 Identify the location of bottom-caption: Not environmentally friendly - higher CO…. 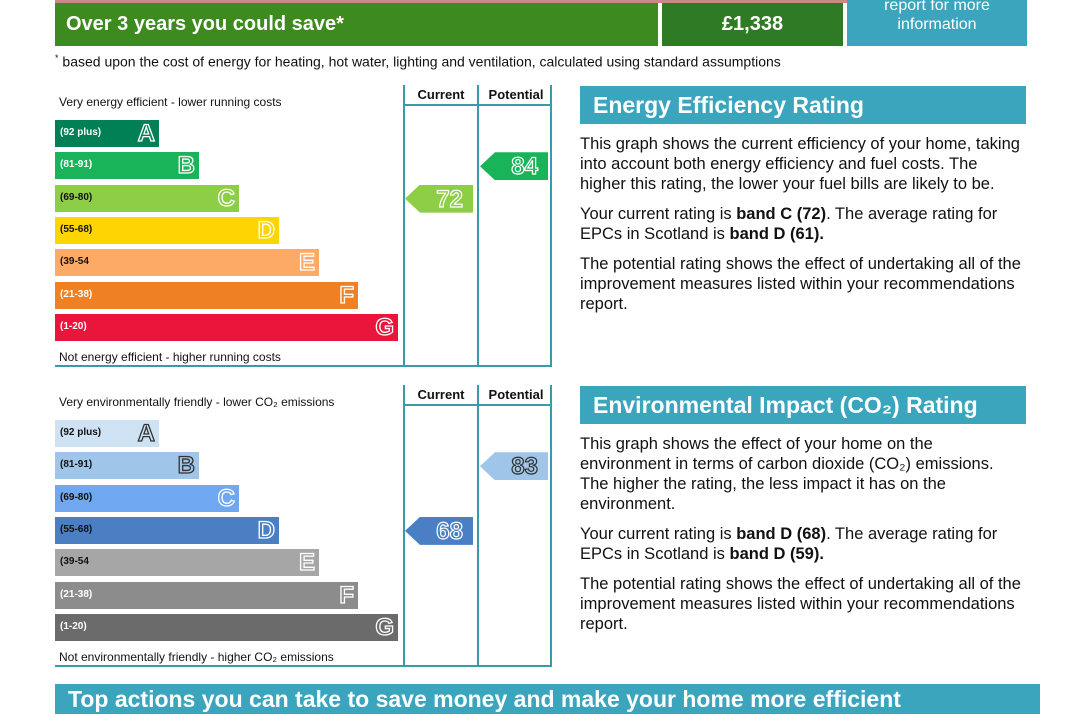
(196, 657).